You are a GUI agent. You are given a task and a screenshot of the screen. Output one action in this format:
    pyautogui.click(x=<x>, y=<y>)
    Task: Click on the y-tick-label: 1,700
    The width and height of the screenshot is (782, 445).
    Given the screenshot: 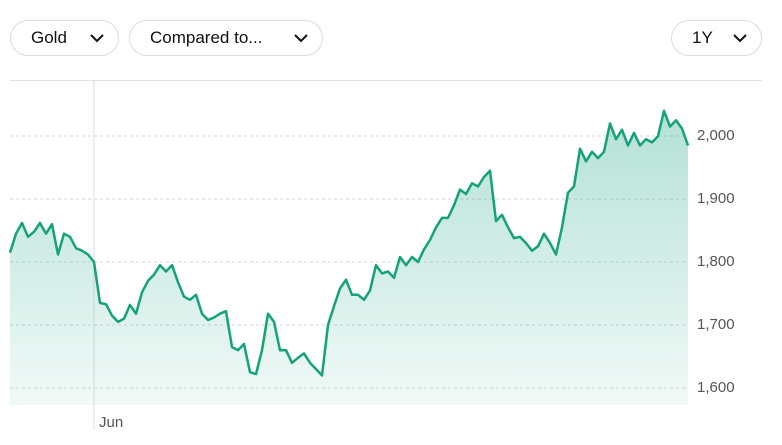 What is the action you would take?
    pyautogui.click(x=716, y=324)
    